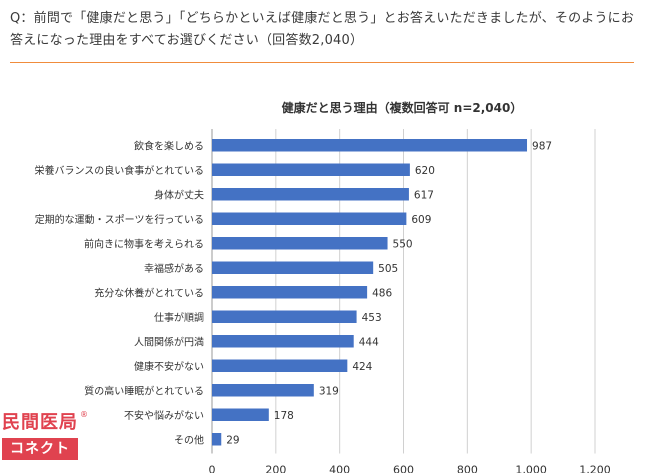  What do you see at coordinates (119, 219) in the screenshot?
I see `category-label: 定期的な運動・スポーツを行っている` at bounding box center [119, 219].